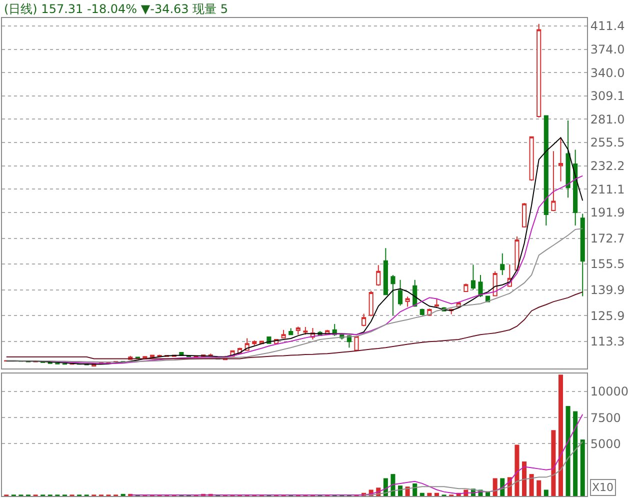  What do you see at coordinates (607, 143) in the screenshot?
I see `y-tick-label: 255.5` at bounding box center [607, 143].